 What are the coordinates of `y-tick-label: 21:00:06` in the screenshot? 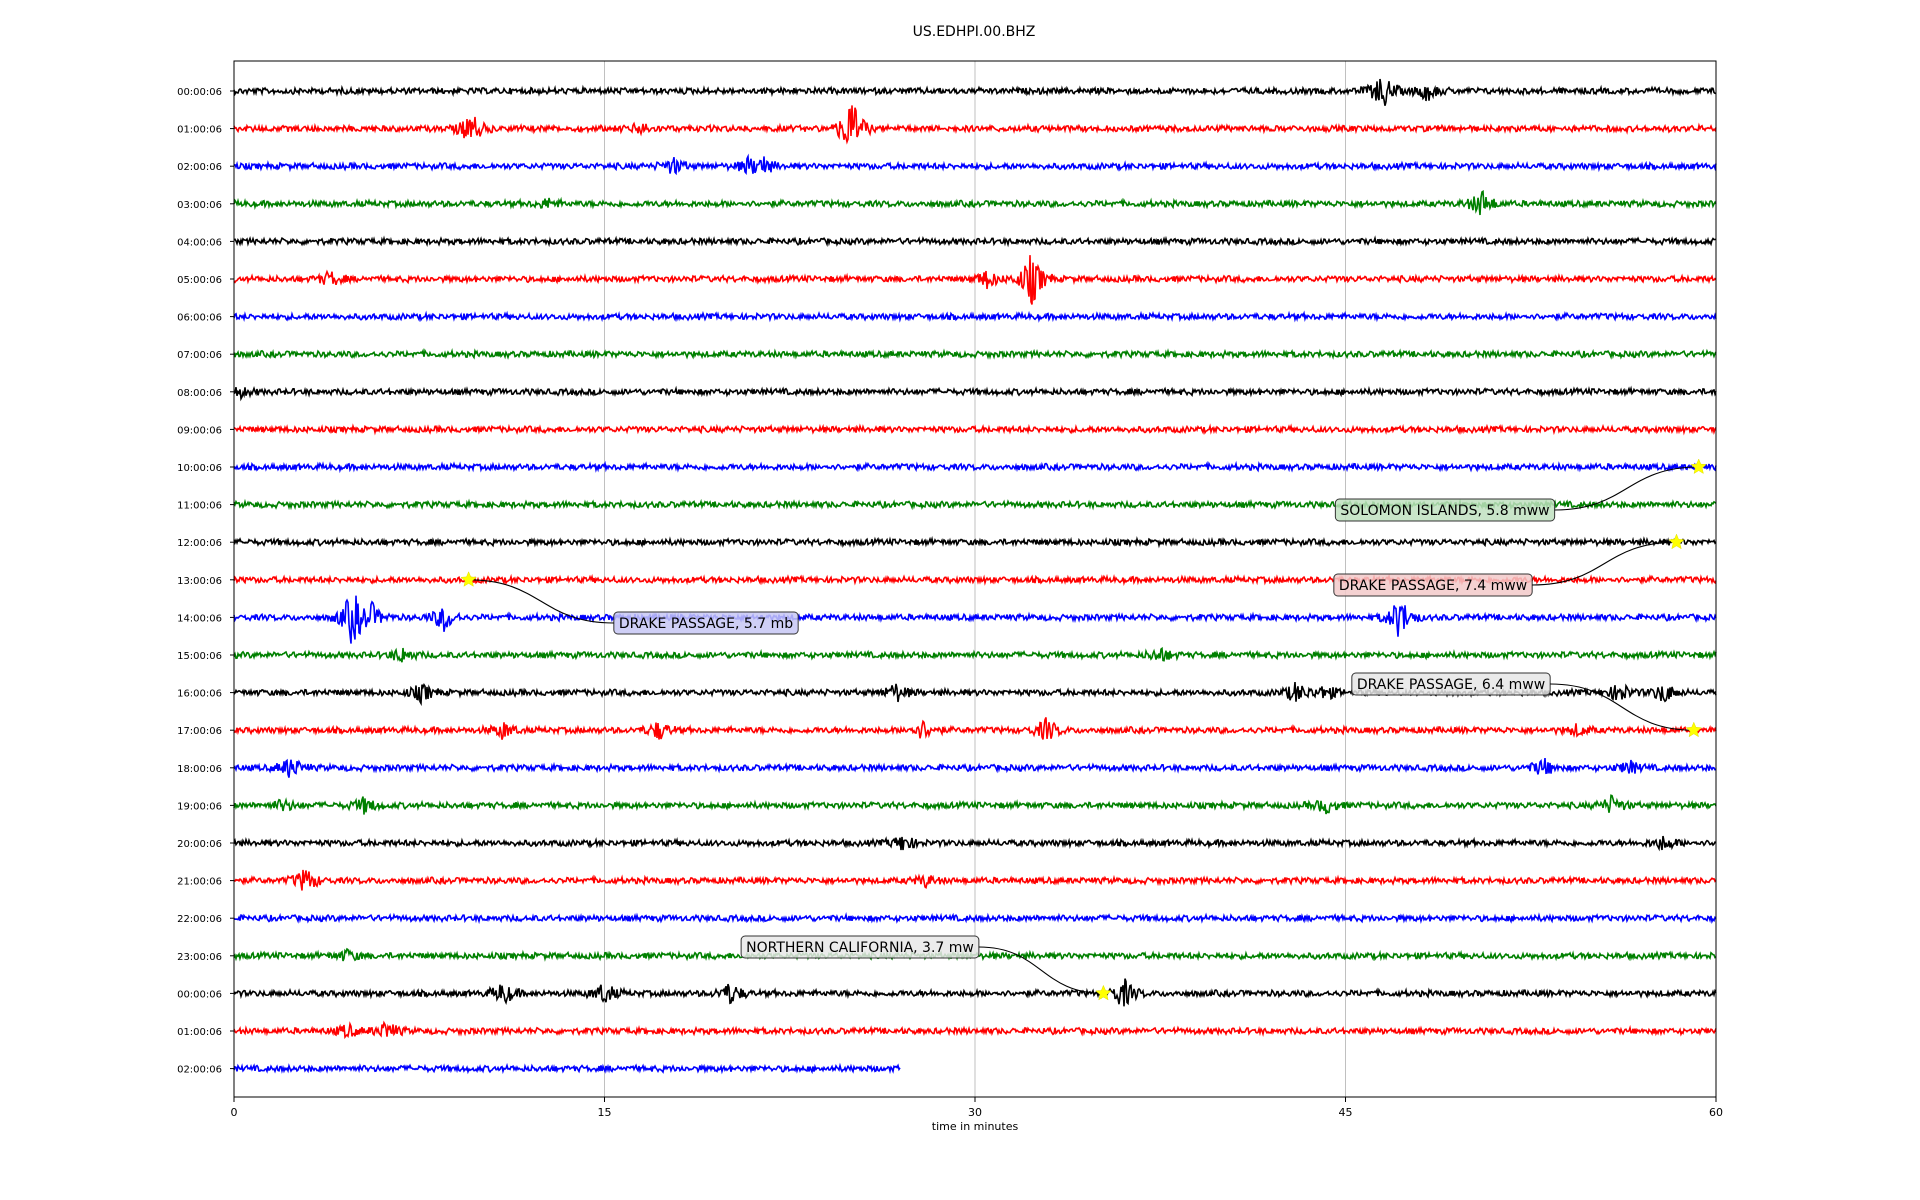 It's located at (199, 882).